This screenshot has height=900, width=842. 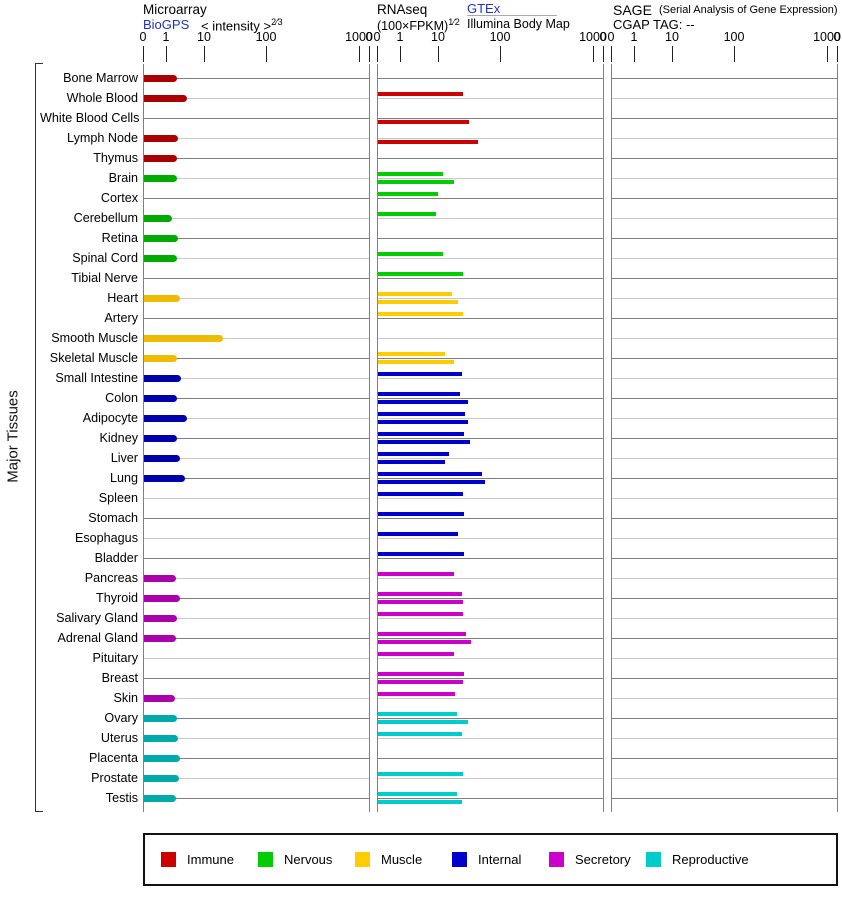 I want to click on tissue-label: Placenta, so click(x=113, y=758).